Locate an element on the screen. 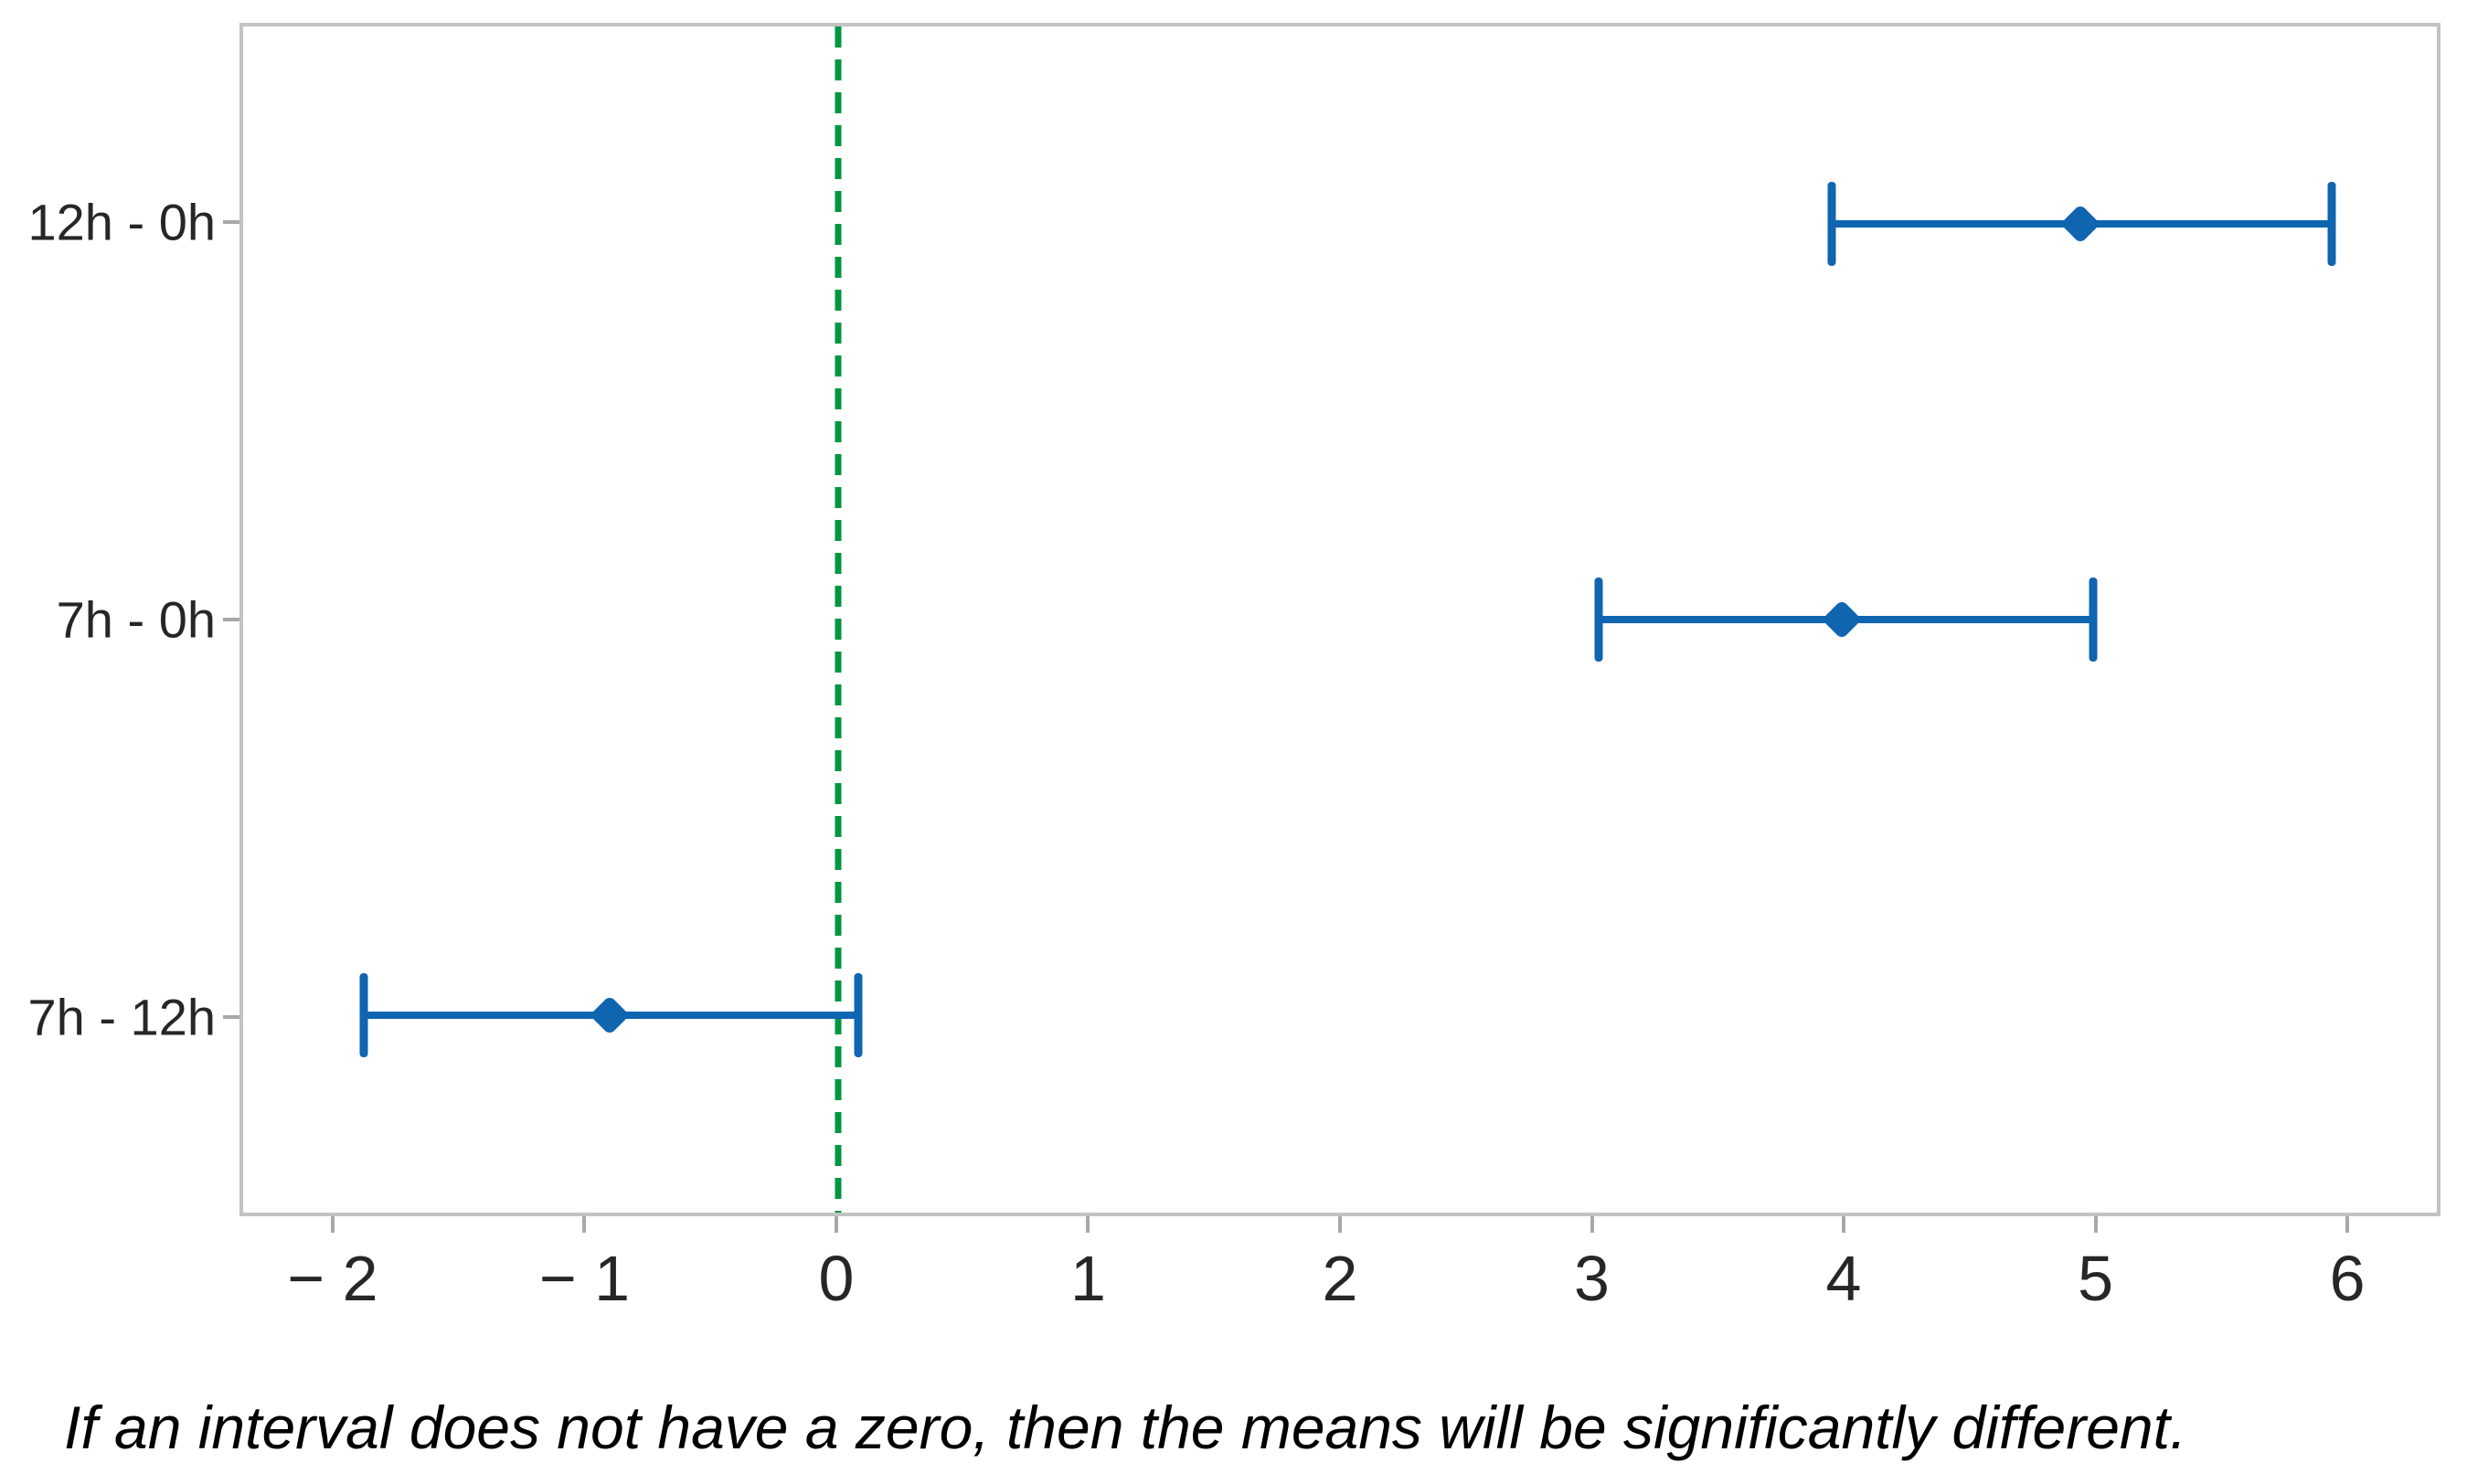  x-tick-label: 0 is located at coordinates (836, 1278).